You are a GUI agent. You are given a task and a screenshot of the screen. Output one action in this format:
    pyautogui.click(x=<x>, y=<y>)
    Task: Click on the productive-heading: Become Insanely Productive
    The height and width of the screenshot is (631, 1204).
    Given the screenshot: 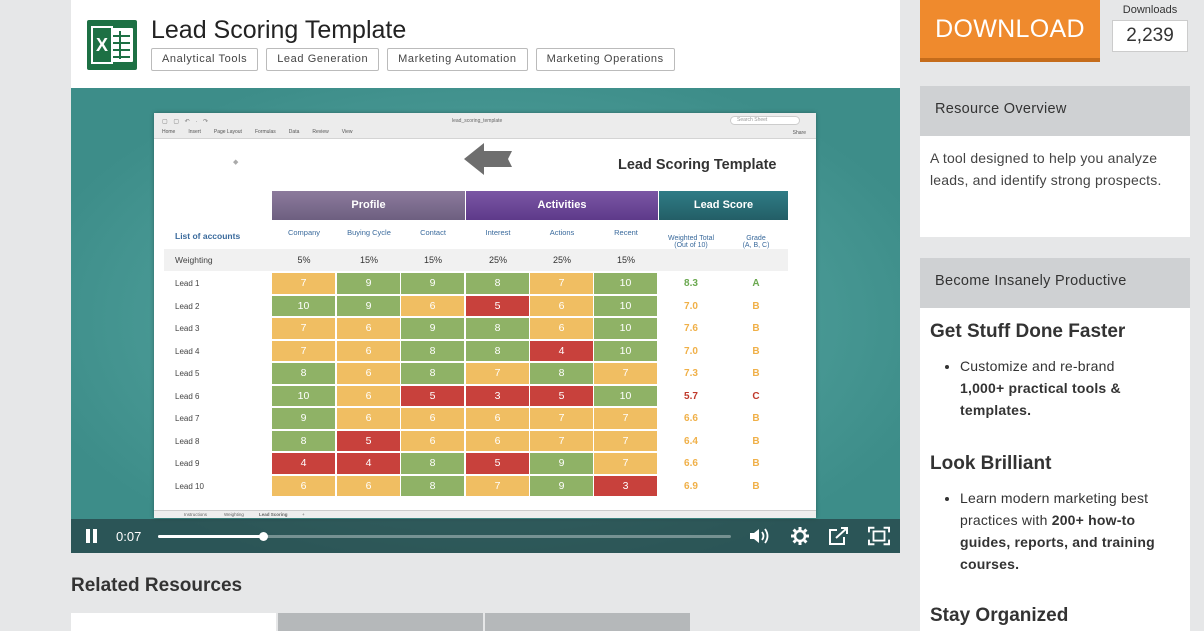 What is the action you would take?
    pyautogui.click(x=1055, y=283)
    